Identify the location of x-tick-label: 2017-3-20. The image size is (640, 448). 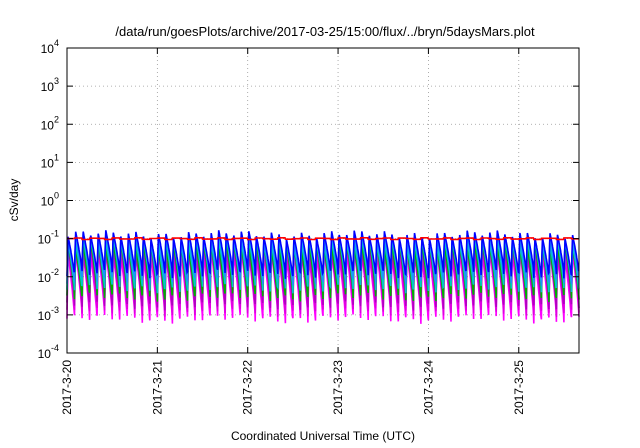
(67, 387).